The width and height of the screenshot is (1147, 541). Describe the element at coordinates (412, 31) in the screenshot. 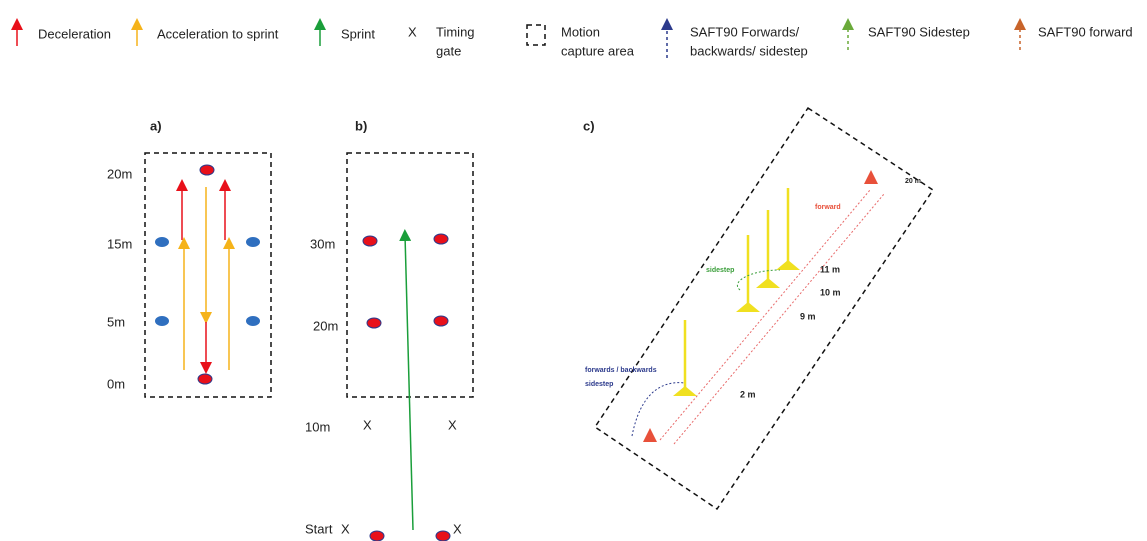

I see `legend-symbol: X` at that location.